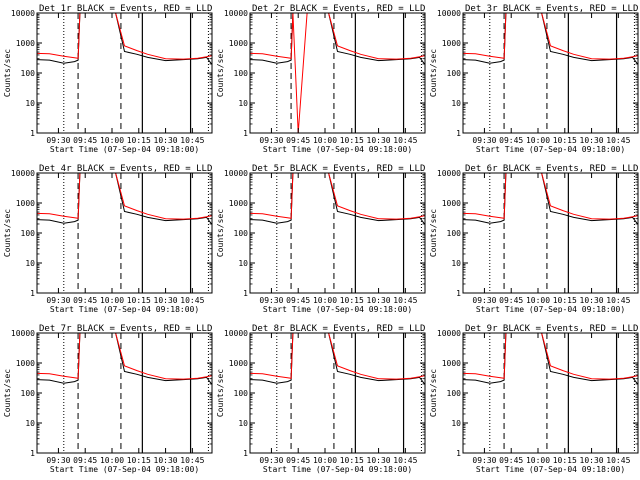  What do you see at coordinates (338, 329) in the screenshot?
I see `panel-title: Det 8r BLACK = Events, RED = LLD` at bounding box center [338, 329].